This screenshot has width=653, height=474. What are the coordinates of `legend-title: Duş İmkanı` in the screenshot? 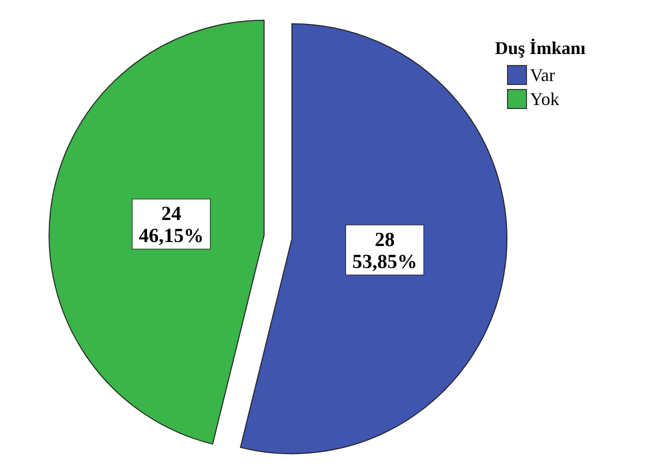 It's located at (541, 48).